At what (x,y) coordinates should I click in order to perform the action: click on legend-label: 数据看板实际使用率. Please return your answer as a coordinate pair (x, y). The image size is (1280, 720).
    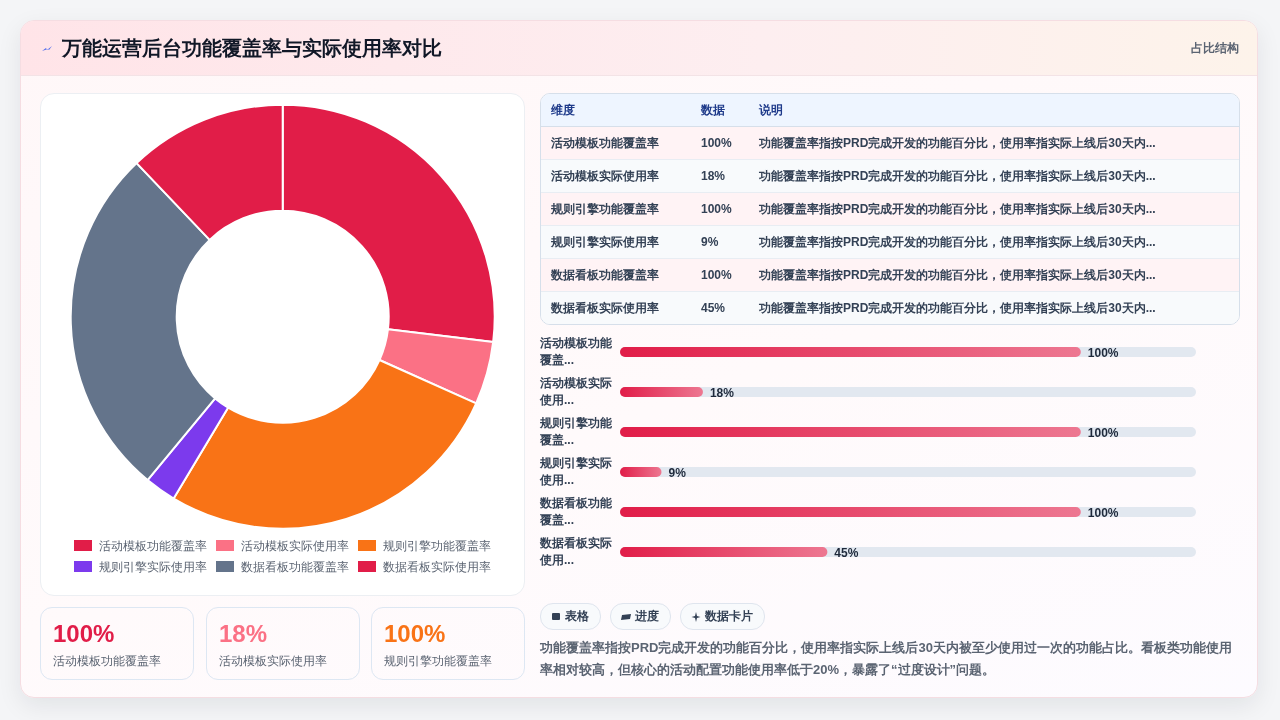
    Looking at the image, I should click on (437, 567).